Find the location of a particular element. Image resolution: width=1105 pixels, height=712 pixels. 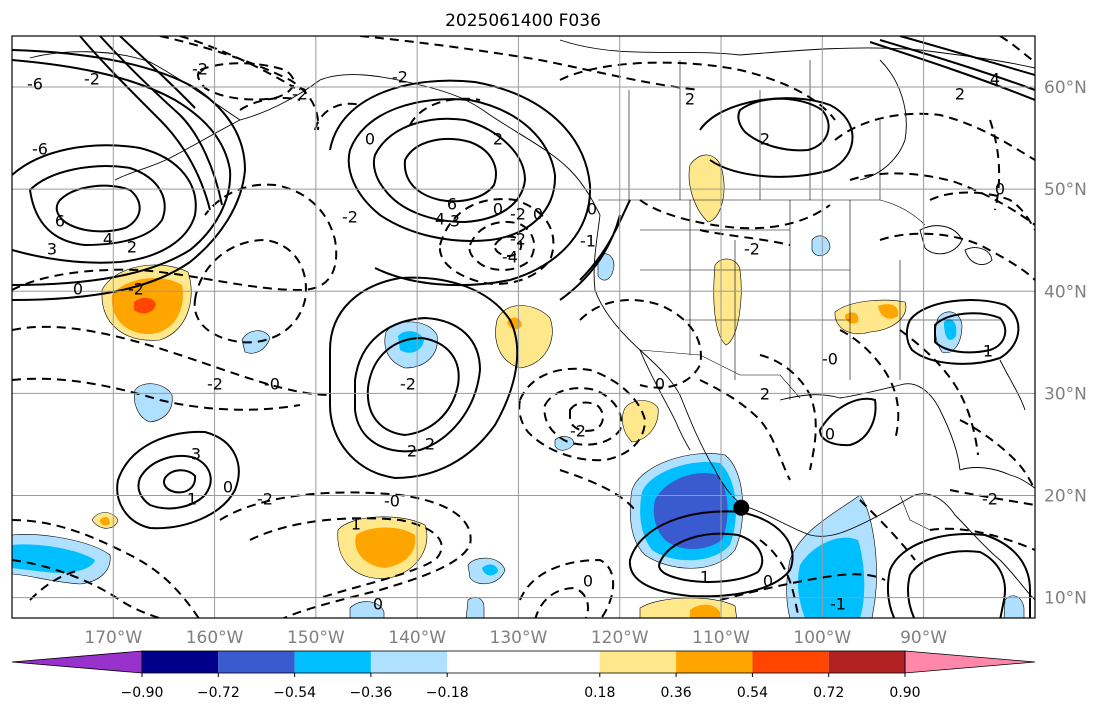

latitude-label: 30°N is located at coordinates (1065, 394).